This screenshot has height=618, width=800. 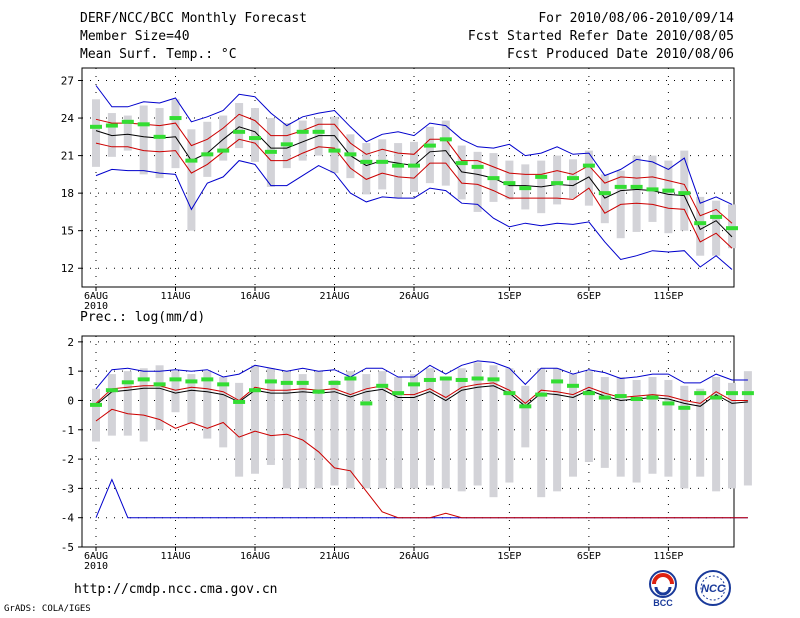 I want to click on y-tick-label: 2, so click(x=70, y=342).